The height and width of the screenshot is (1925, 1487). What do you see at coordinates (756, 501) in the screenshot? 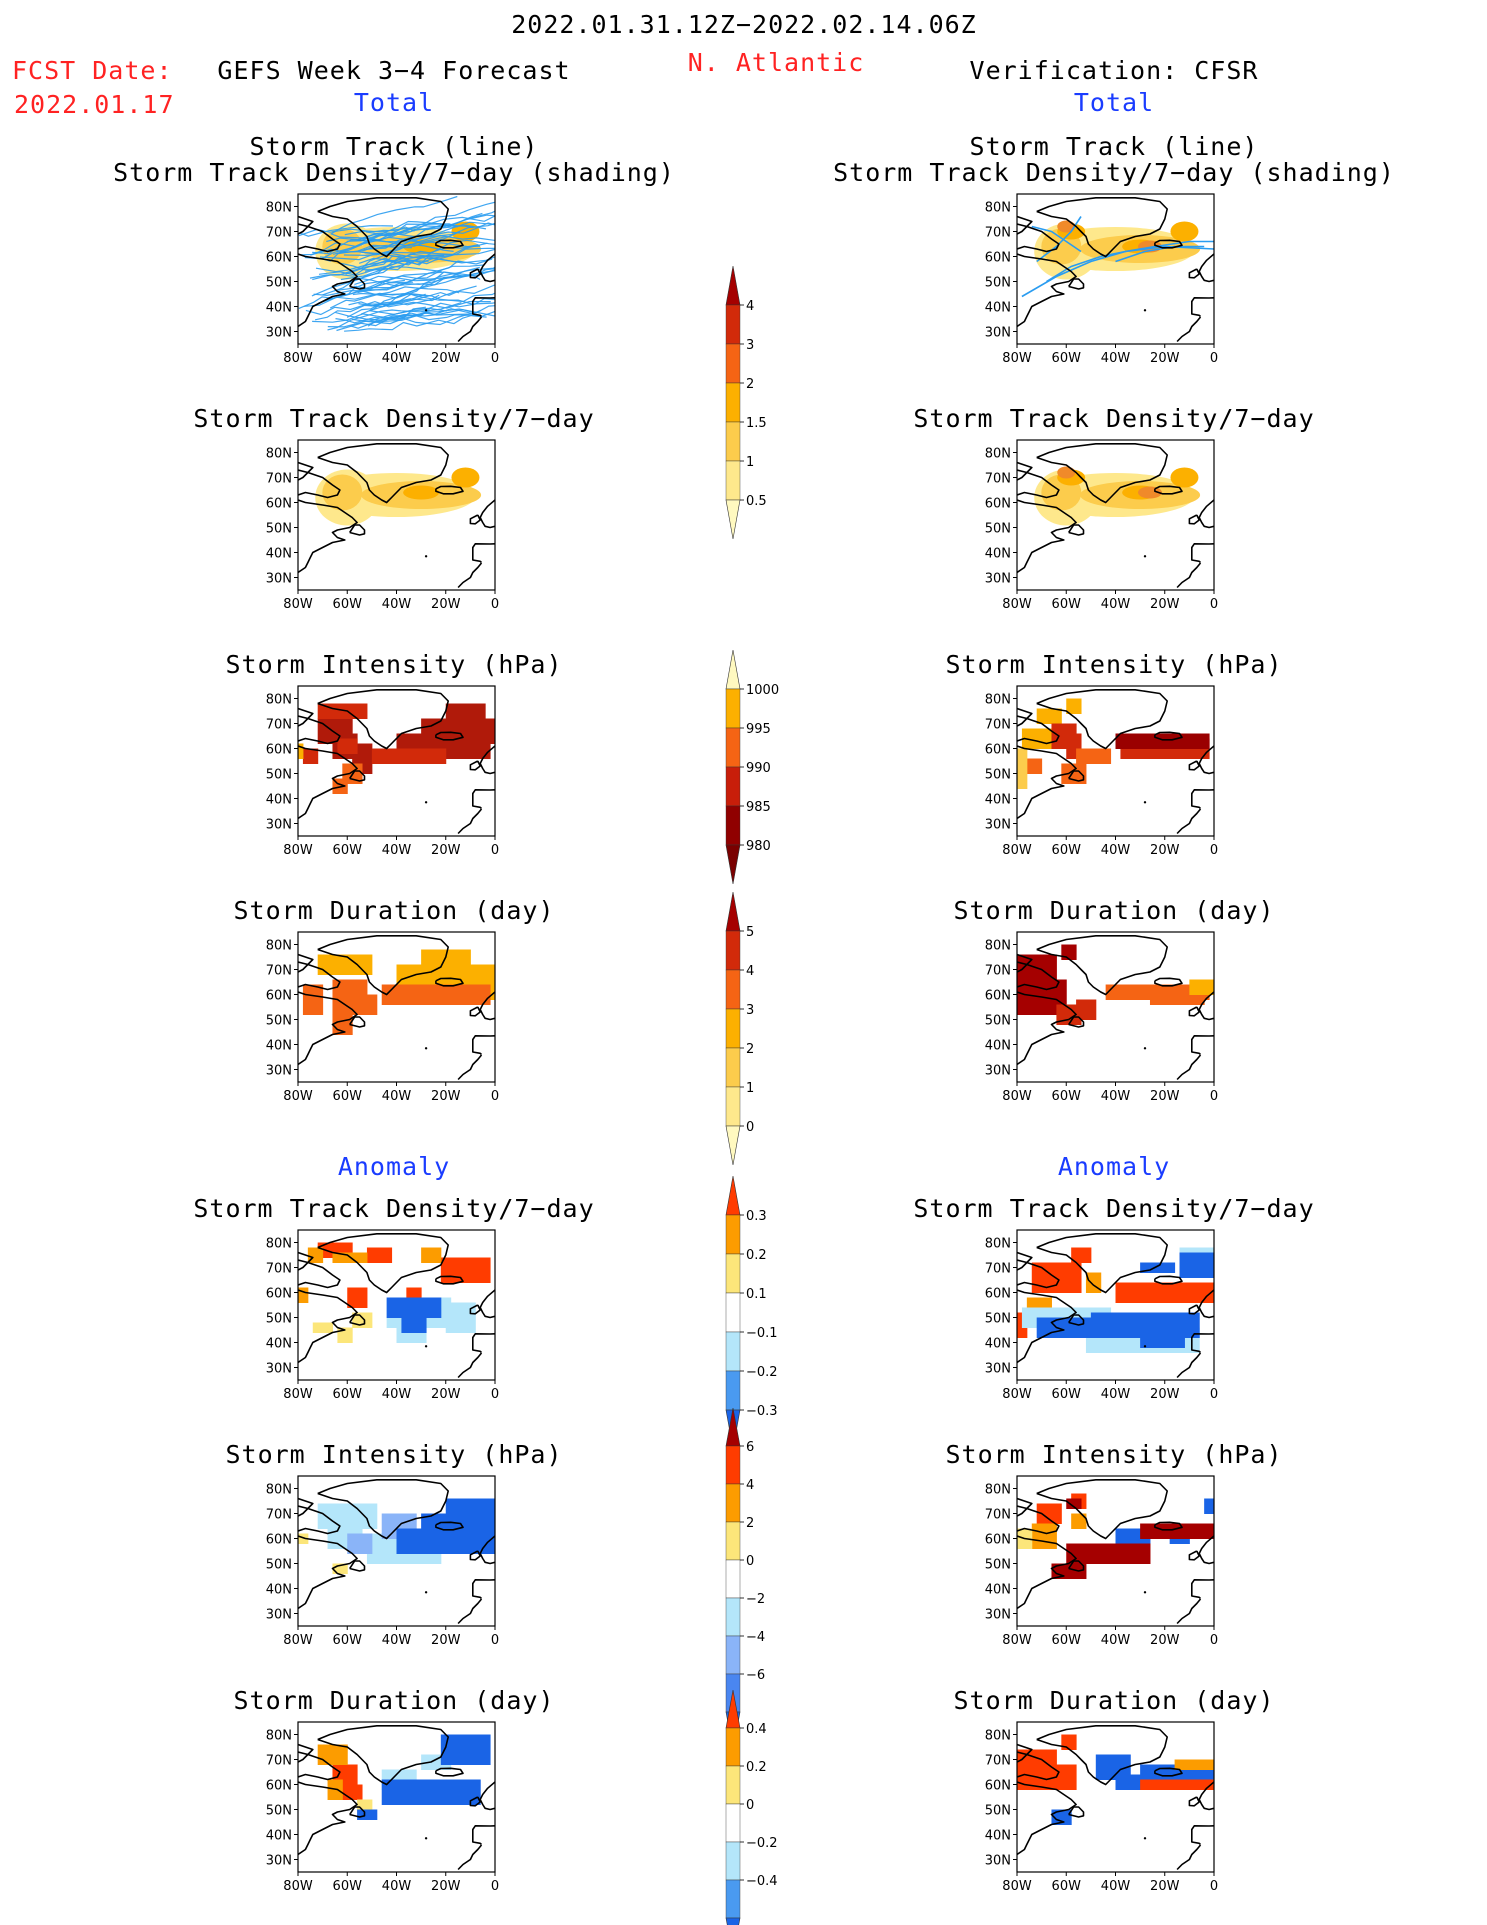
I see `colorbar-label: 0.5` at bounding box center [756, 501].